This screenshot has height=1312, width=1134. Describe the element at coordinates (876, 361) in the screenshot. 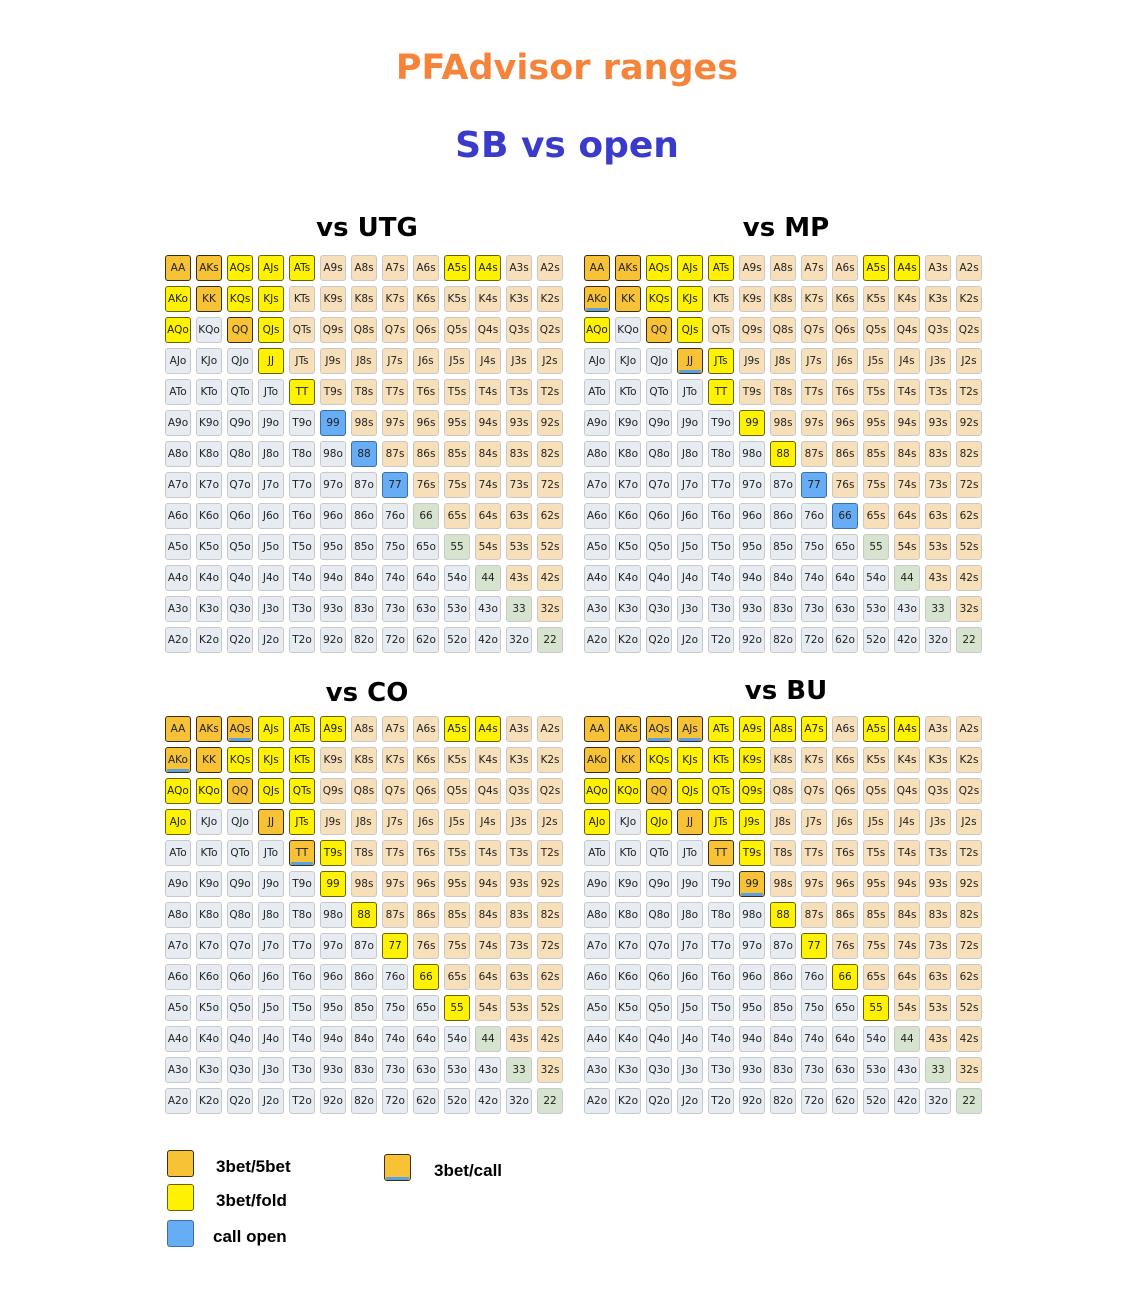

I see `hand-cell-j5s: J5s` at that location.